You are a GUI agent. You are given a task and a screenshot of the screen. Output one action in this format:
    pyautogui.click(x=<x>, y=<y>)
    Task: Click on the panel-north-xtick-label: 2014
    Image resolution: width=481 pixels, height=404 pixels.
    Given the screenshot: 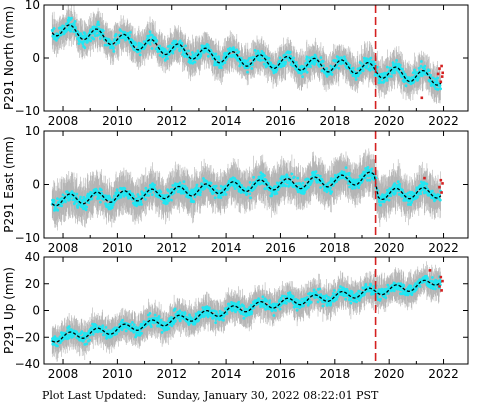 What is the action you would take?
    pyautogui.click(x=226, y=121)
    